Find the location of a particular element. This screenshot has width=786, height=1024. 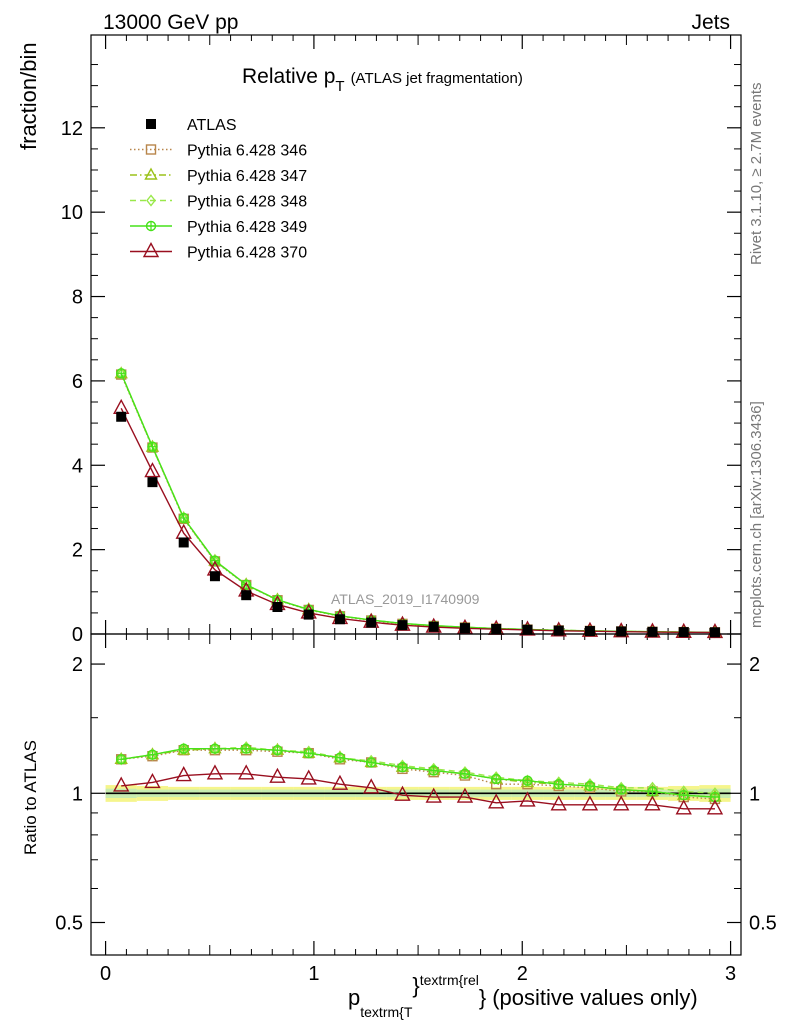

x-tick-label: 0 is located at coordinates (105, 974).